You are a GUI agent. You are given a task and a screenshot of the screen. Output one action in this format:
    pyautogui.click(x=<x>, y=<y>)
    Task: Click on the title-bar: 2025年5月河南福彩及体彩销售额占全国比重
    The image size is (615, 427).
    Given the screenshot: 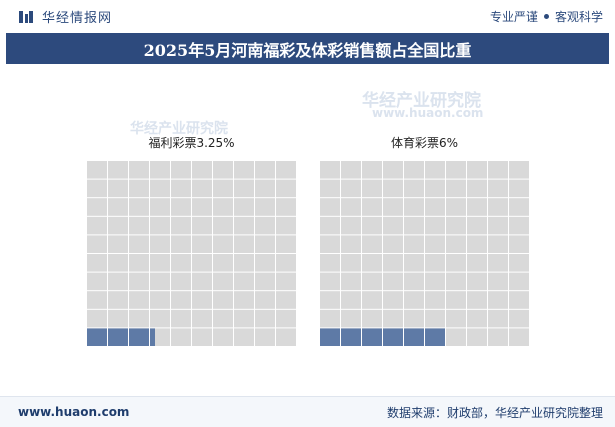 What is the action you would take?
    pyautogui.click(x=307, y=48)
    